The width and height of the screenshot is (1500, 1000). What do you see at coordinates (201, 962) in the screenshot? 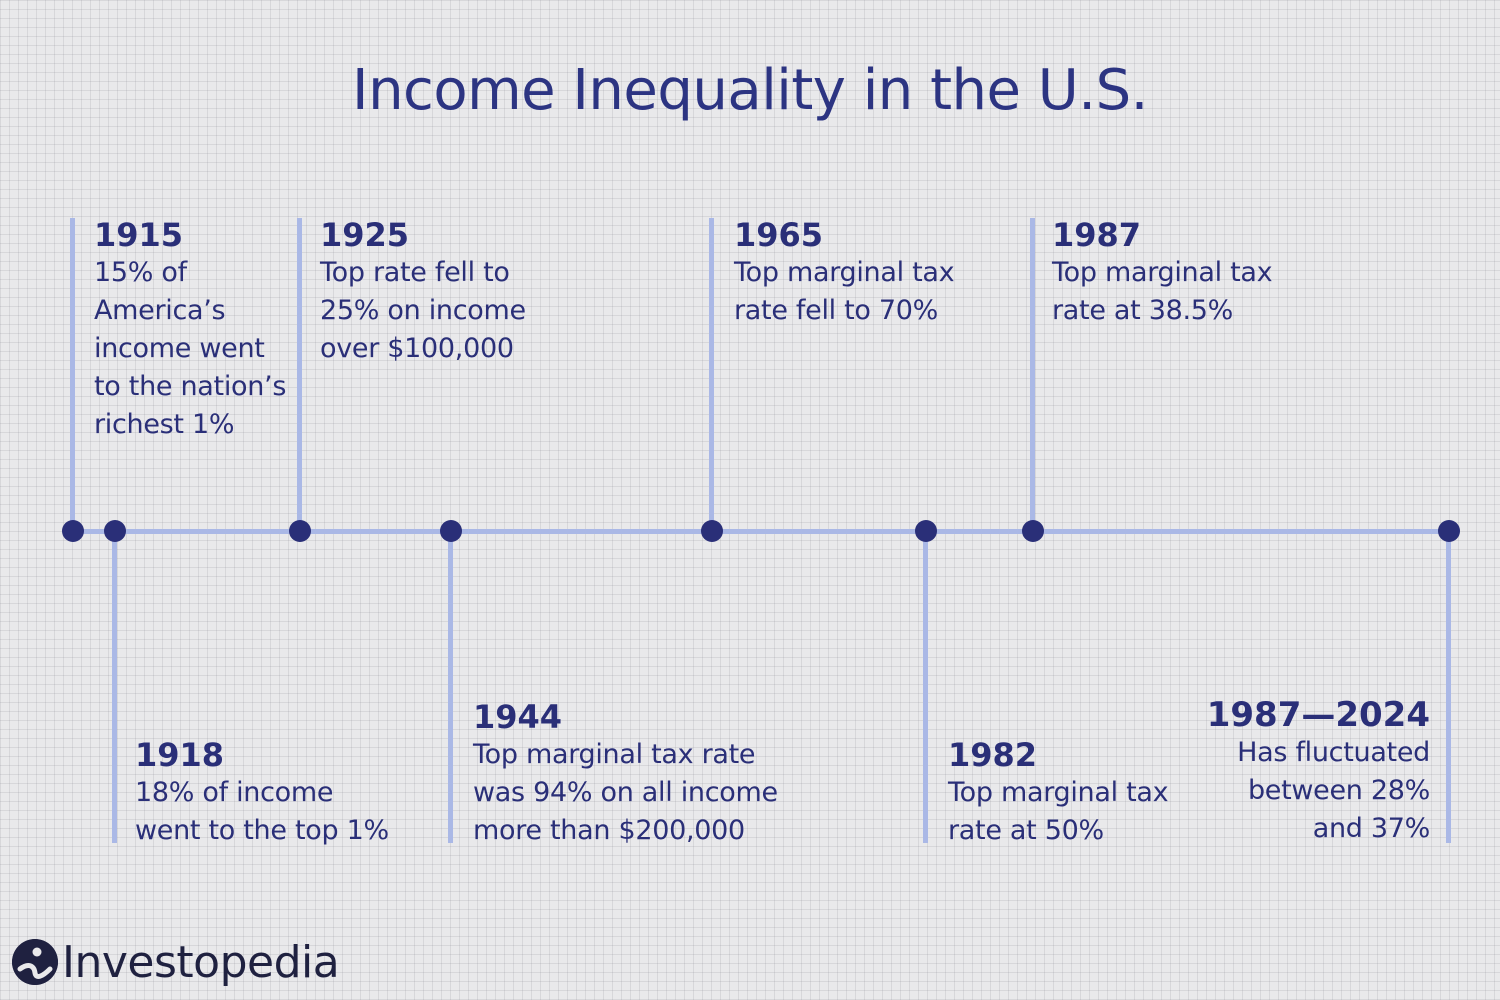
I see `brand-name: Investopedia` at bounding box center [201, 962].